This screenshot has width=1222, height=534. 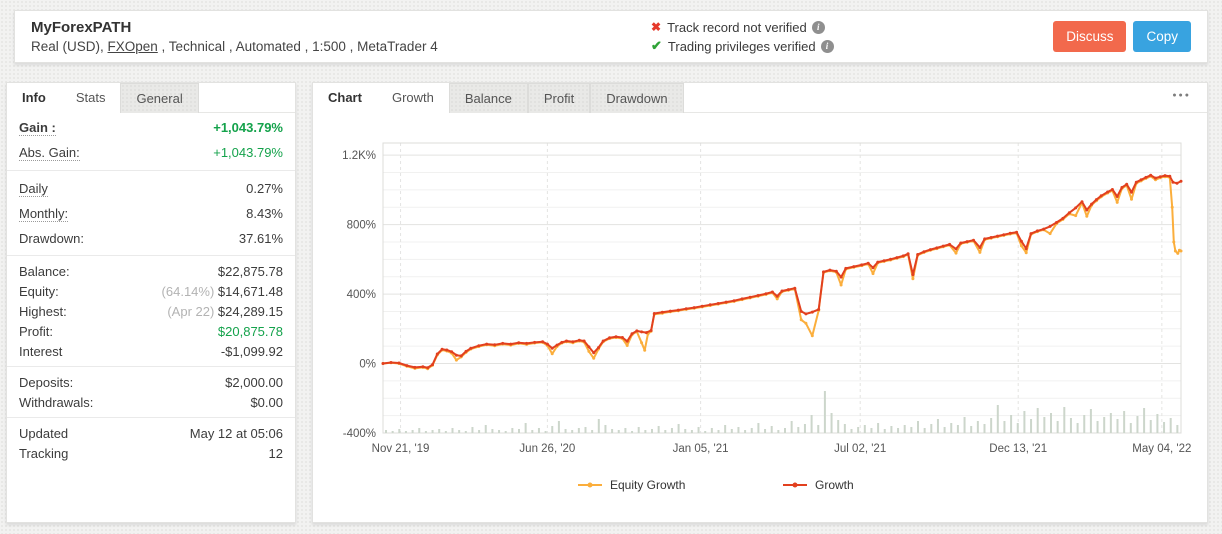 What do you see at coordinates (656, 45) in the screenshot?
I see `check-mark-icon: ✔` at bounding box center [656, 45].